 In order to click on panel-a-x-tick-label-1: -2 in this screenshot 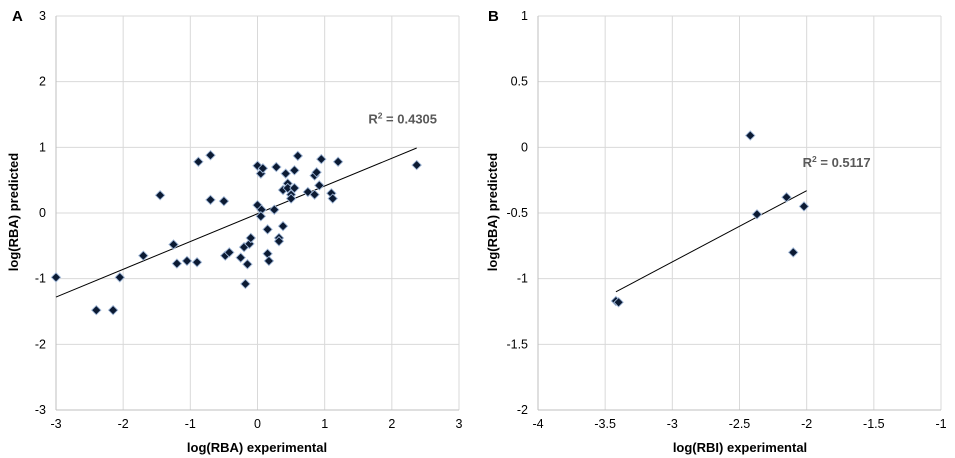, I will do `click(123, 424)`.